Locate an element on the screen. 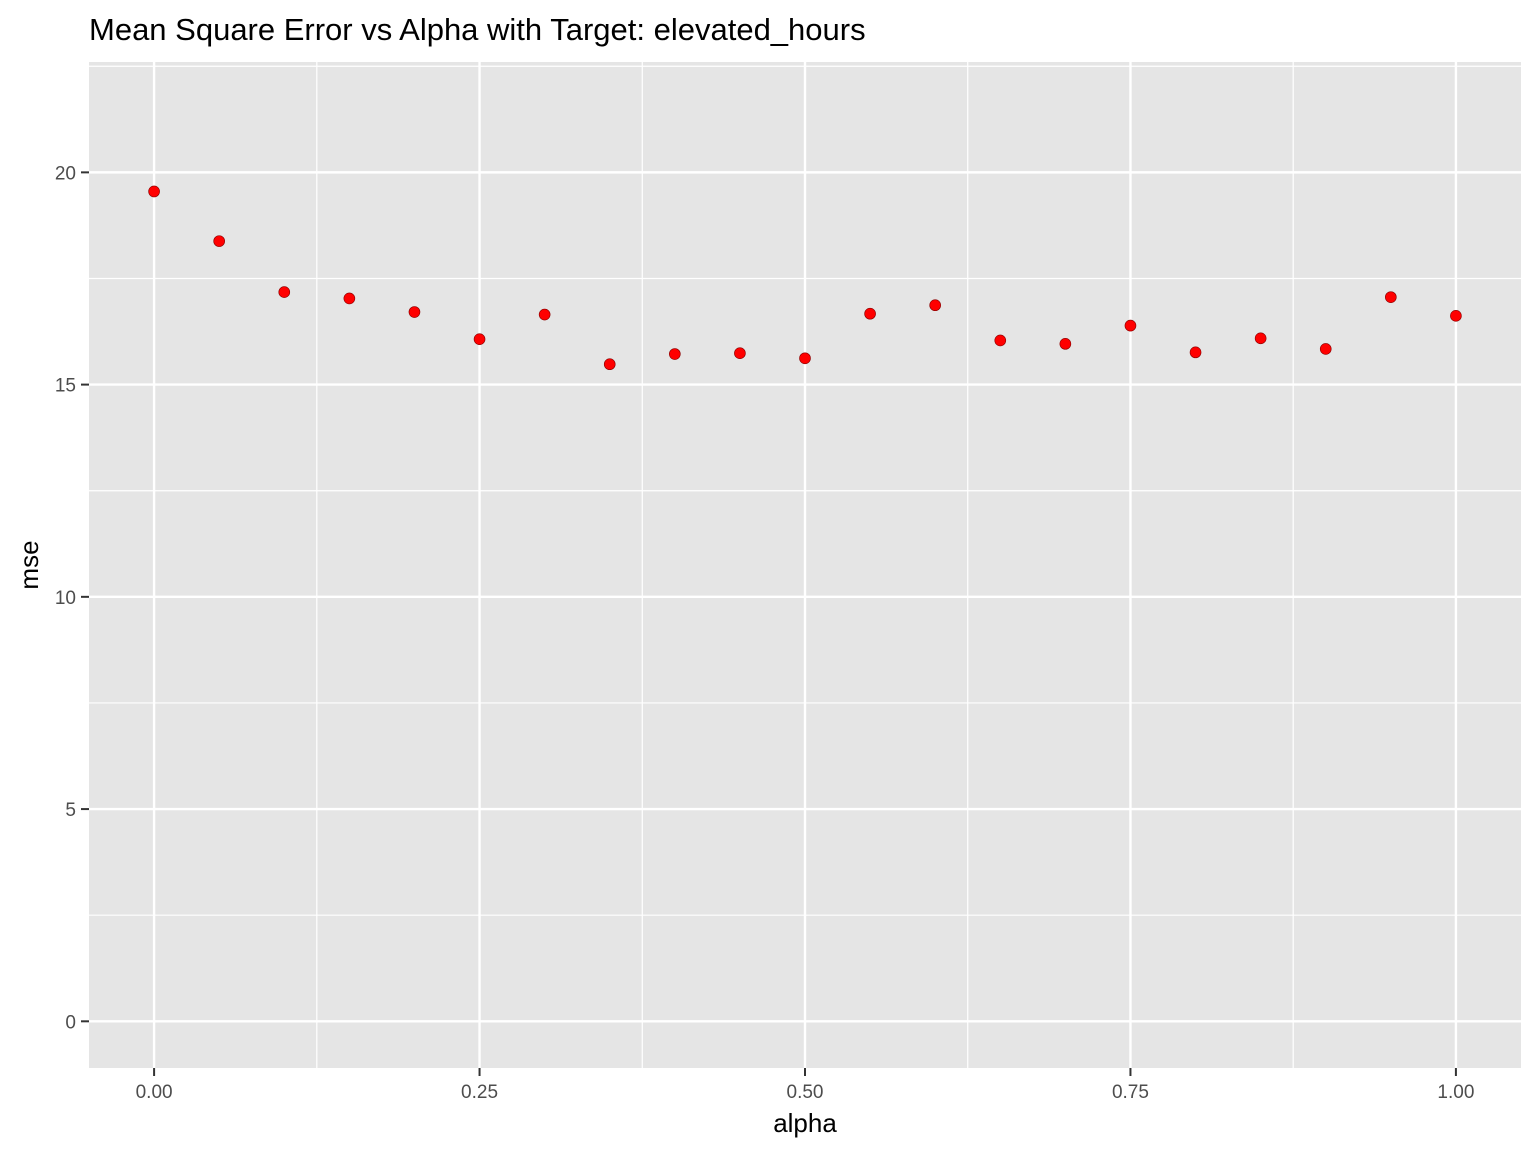 The image size is (1536, 1152). x-tick-label: 0.50 is located at coordinates (805, 1092).